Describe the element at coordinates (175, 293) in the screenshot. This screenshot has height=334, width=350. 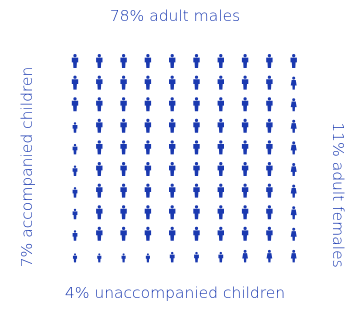
I see `label-unaccompanied-children: 4% unaccompanied children` at that location.